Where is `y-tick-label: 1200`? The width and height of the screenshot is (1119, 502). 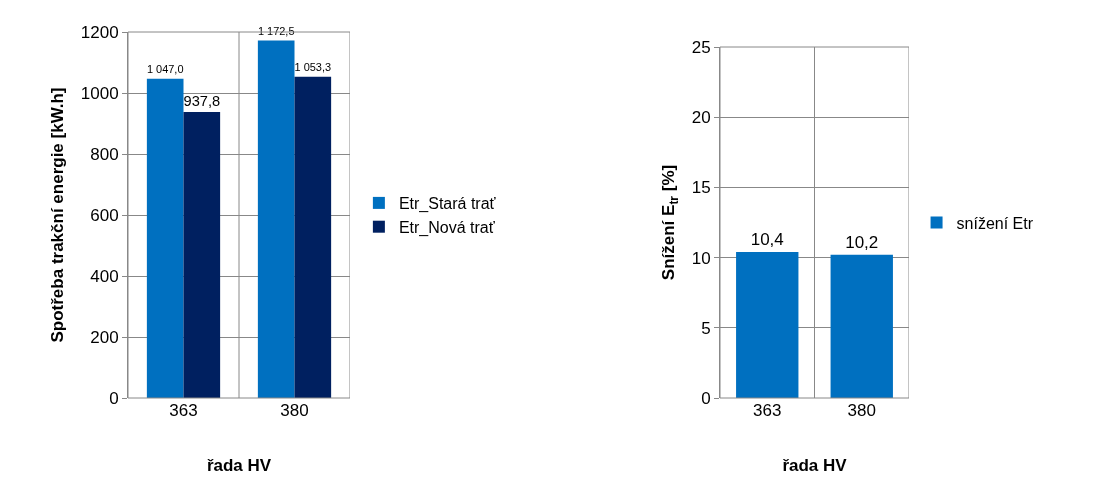
y-tick-label: 1200 is located at coordinates (99, 32).